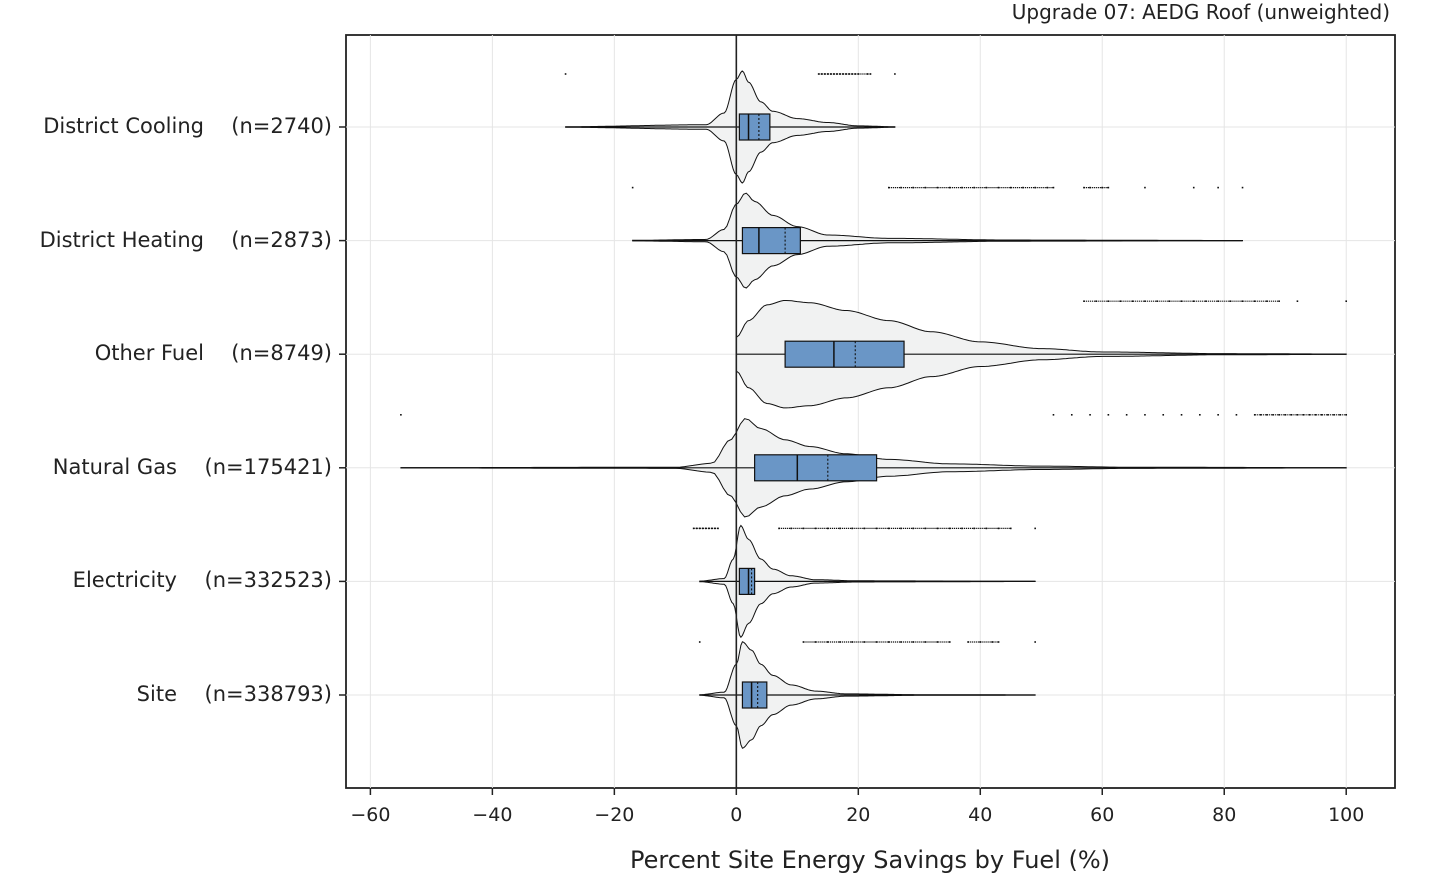  Describe the element at coordinates (870, 860) in the screenshot. I see `x-axis-label: Percent Site Energy Savings by Fuel (%)` at that location.